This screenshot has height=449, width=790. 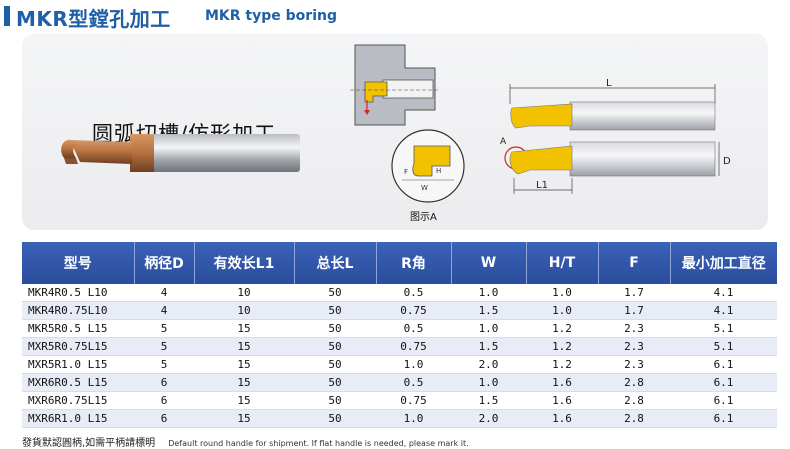 I want to click on label-l1: L1, so click(x=542, y=185).